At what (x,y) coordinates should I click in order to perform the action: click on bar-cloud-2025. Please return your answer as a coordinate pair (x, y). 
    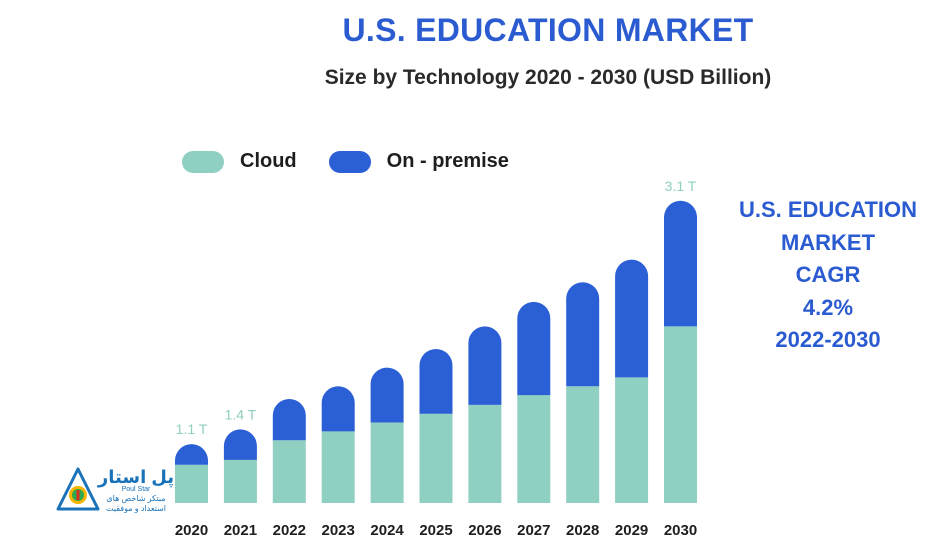
    Looking at the image, I should click on (436, 458).